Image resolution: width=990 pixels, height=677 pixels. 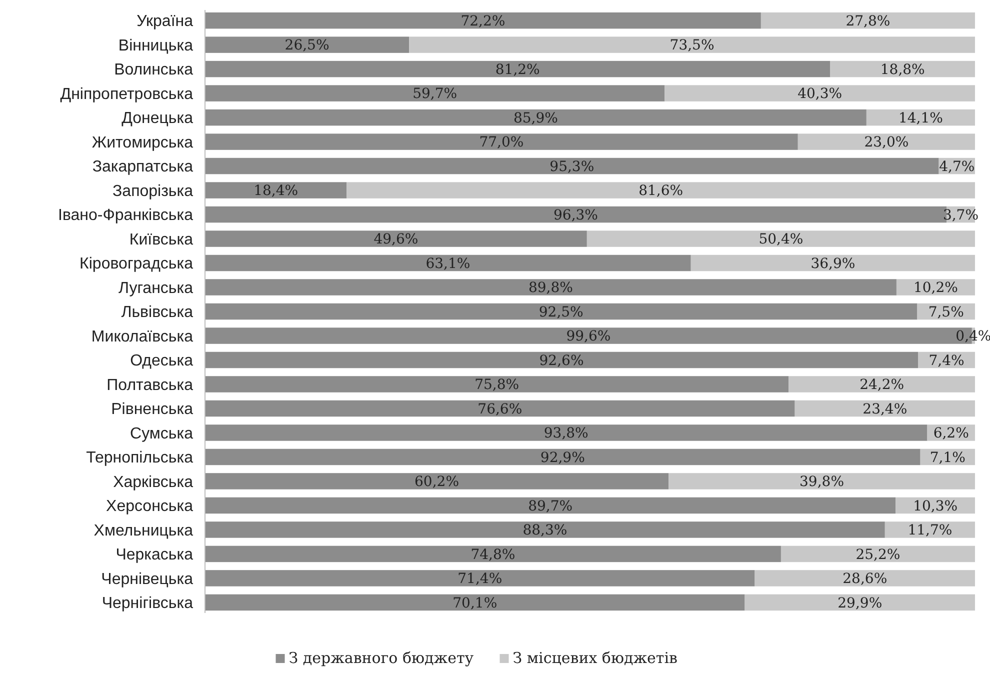 I want to click on data-label: 4,7%, so click(x=957, y=166).